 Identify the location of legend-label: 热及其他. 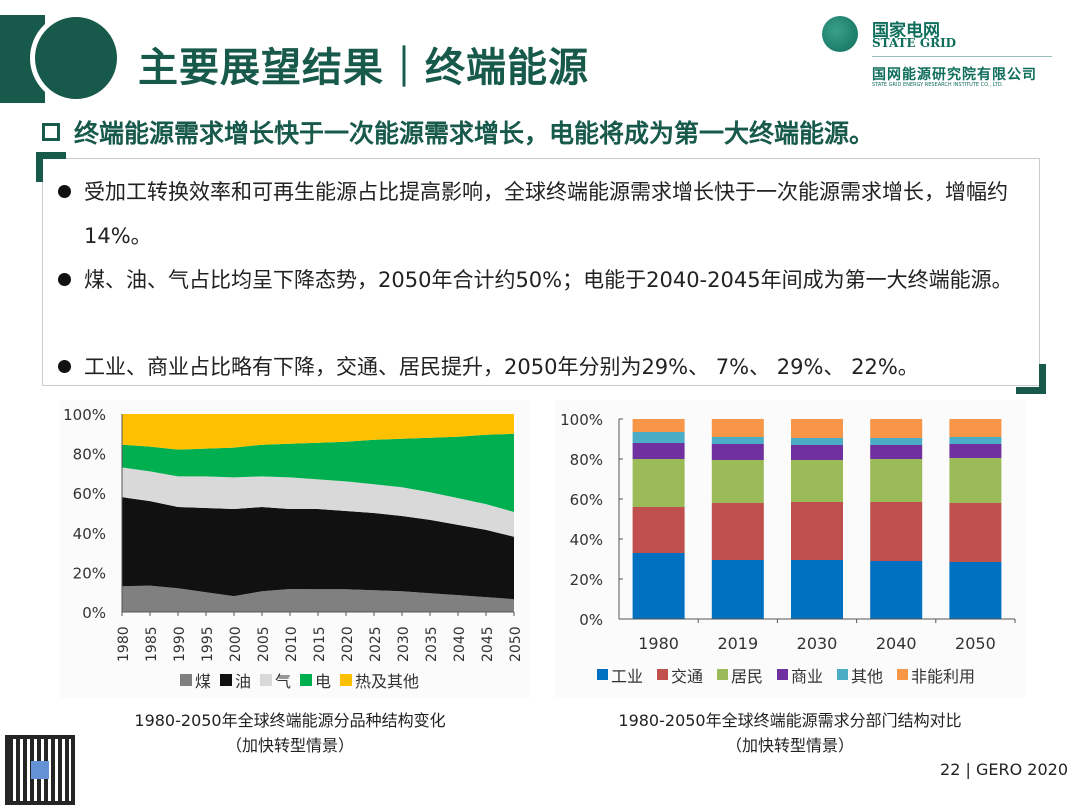
(387, 681).